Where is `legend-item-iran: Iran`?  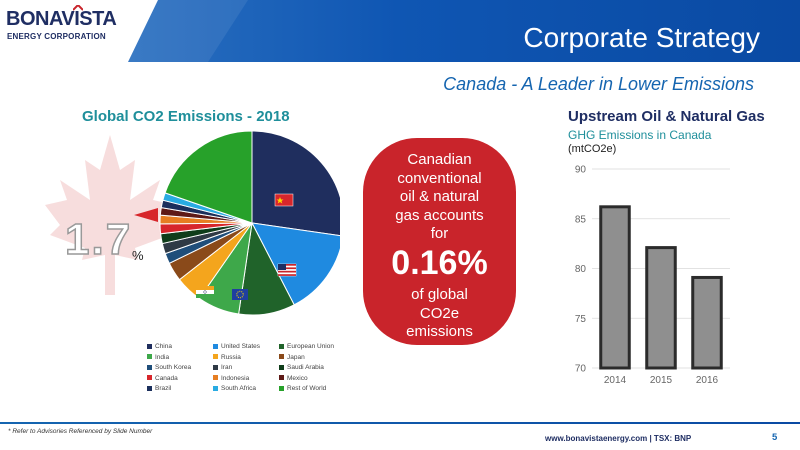
legend-item-iran: Iran is located at coordinates (222, 367).